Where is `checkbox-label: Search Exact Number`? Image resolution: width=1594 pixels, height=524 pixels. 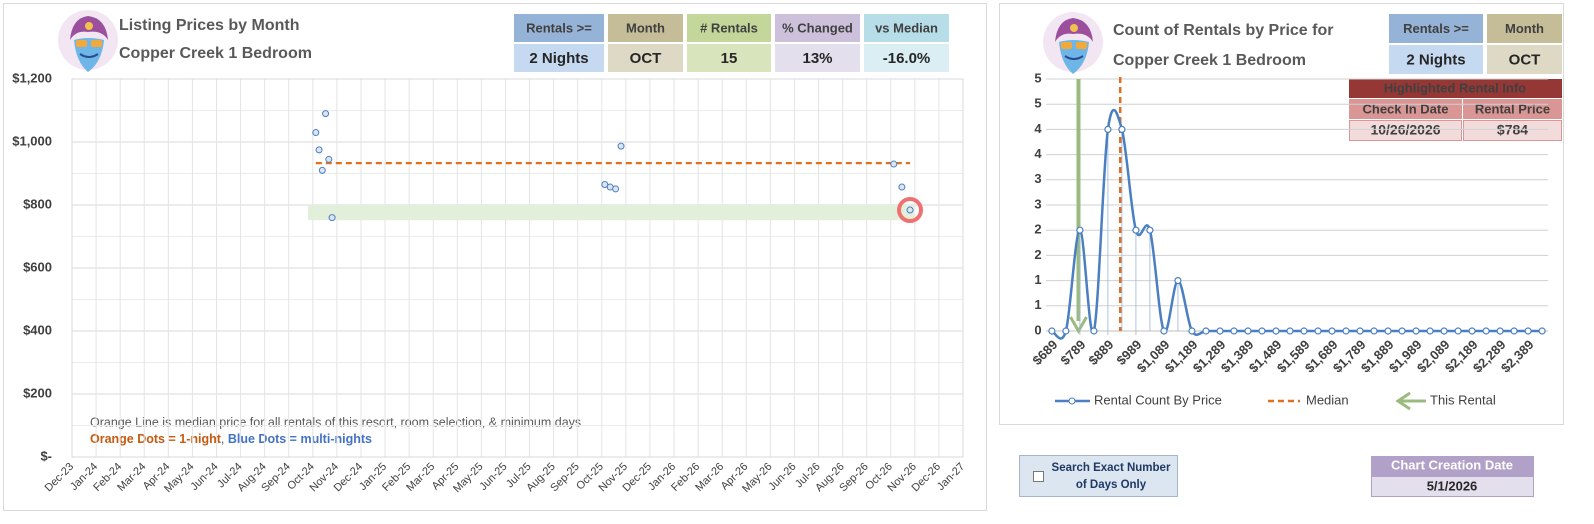
checkbox-label: Search Exact Number is located at coordinates (1111, 468).